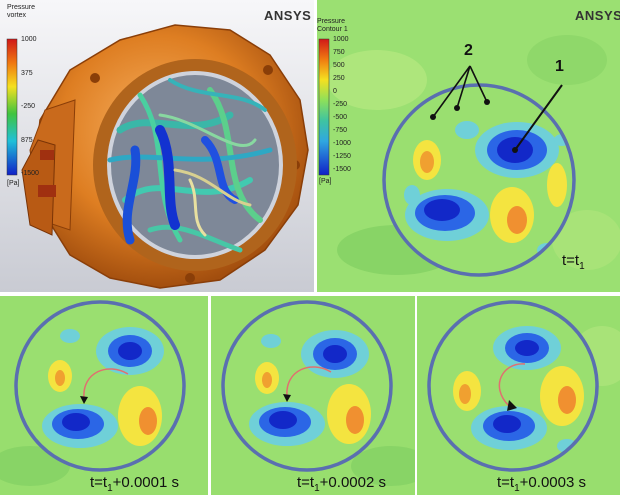 The height and width of the screenshot is (495, 620). What do you see at coordinates (342, 143) in the screenshot?
I see `legend-label: -1000` at bounding box center [342, 143].